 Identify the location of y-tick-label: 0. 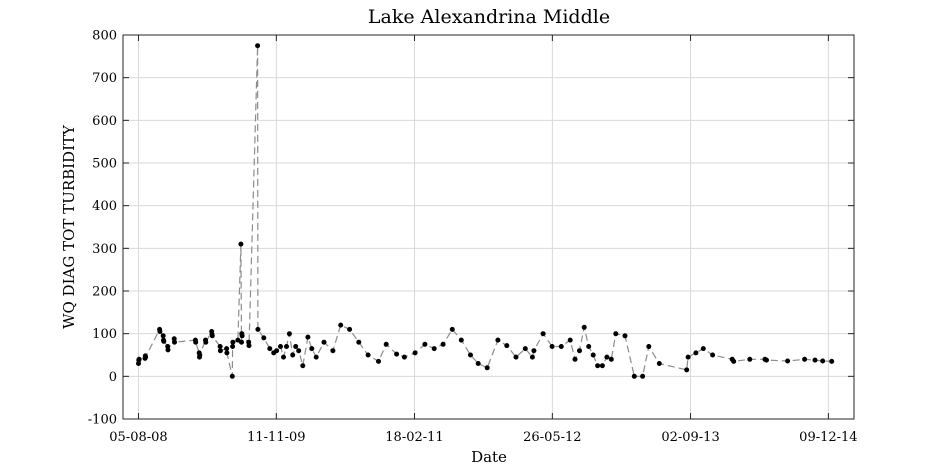
(113, 377).